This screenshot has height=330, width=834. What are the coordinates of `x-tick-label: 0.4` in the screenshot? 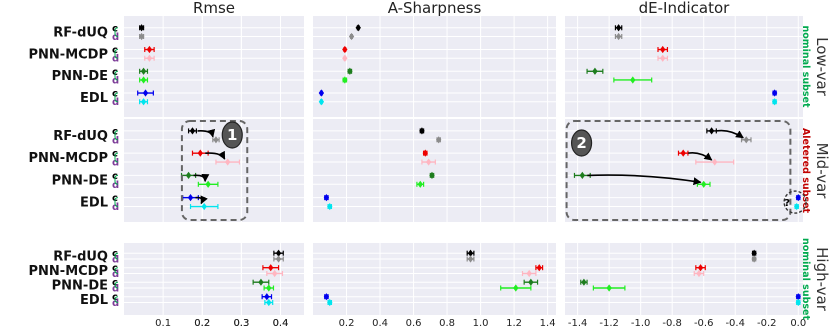 It's located at (281, 323).